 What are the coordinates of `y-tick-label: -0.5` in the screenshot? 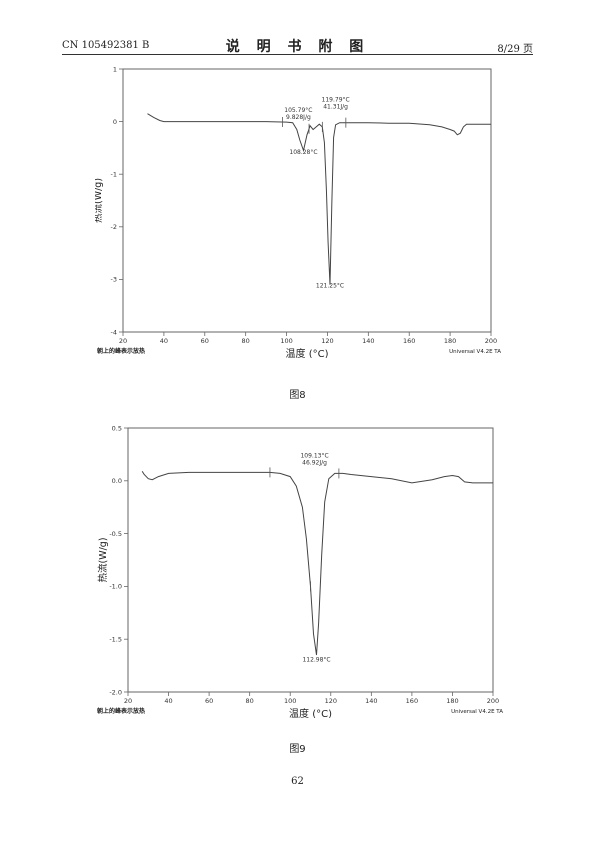 It's located at (115, 534).